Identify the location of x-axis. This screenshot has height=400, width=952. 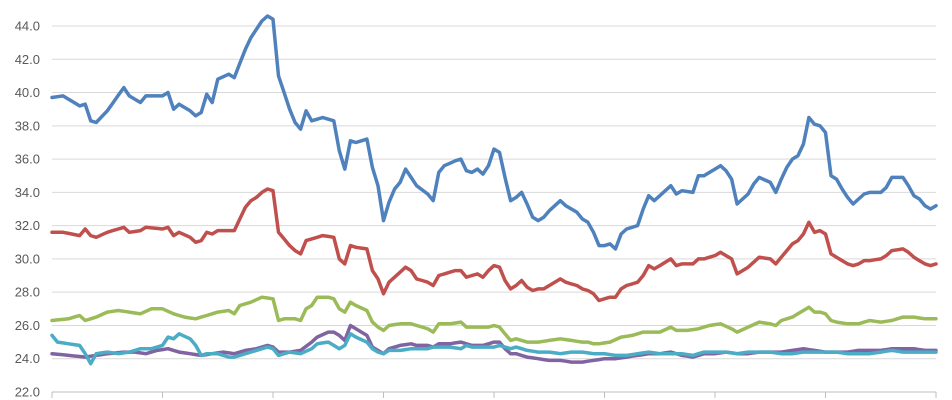
(494, 395).